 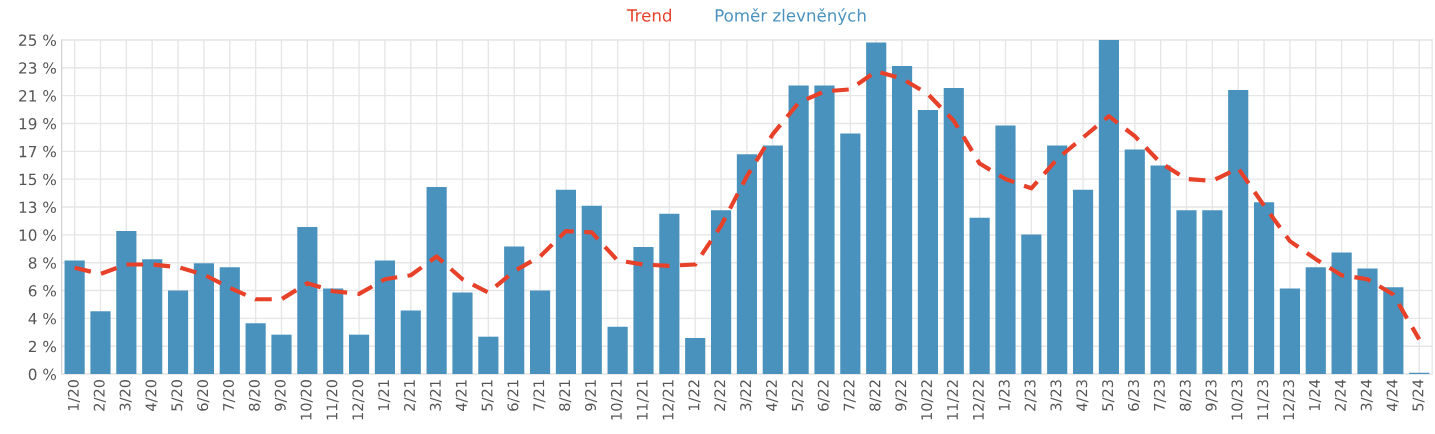 What do you see at coordinates (177, 395) in the screenshot?
I see `x-tick-label: 5/20` at bounding box center [177, 395].